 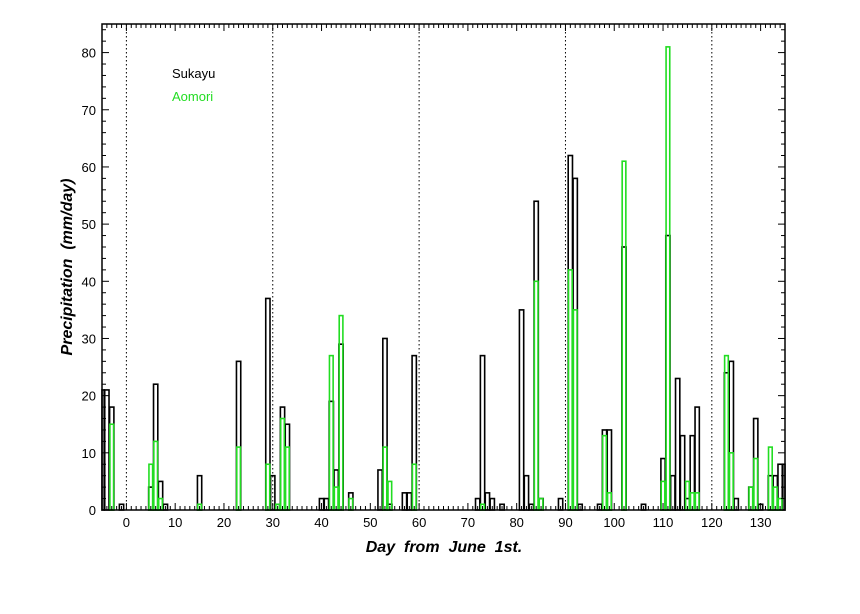 I want to click on y-axis-title: Precipitation (mm/day), so click(x=67, y=267).